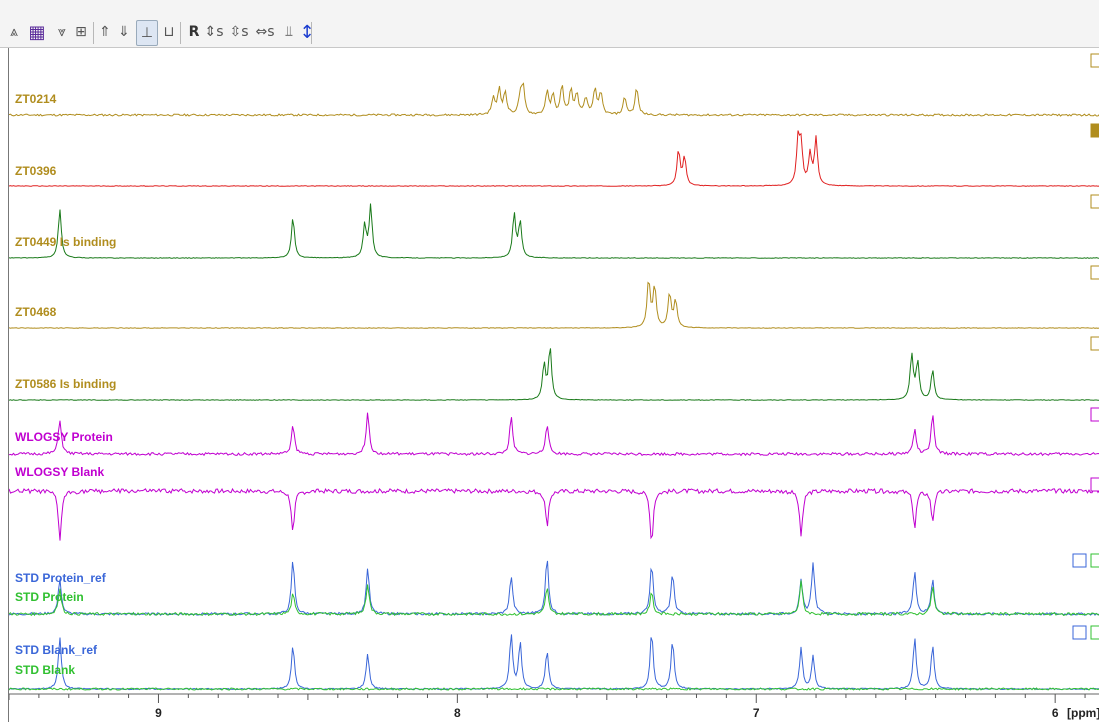 Image resolution: width=1099 pixels, height=722 pixels. Describe the element at coordinates (169, 32) in the screenshot. I see `baseline-icon: ⊔` at that location.